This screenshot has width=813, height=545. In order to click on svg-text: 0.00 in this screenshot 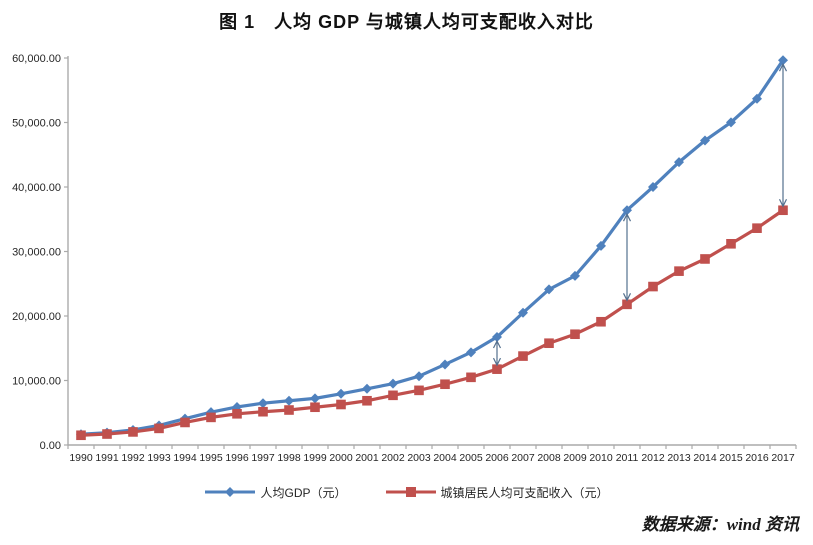, I will do `click(50, 446)`.